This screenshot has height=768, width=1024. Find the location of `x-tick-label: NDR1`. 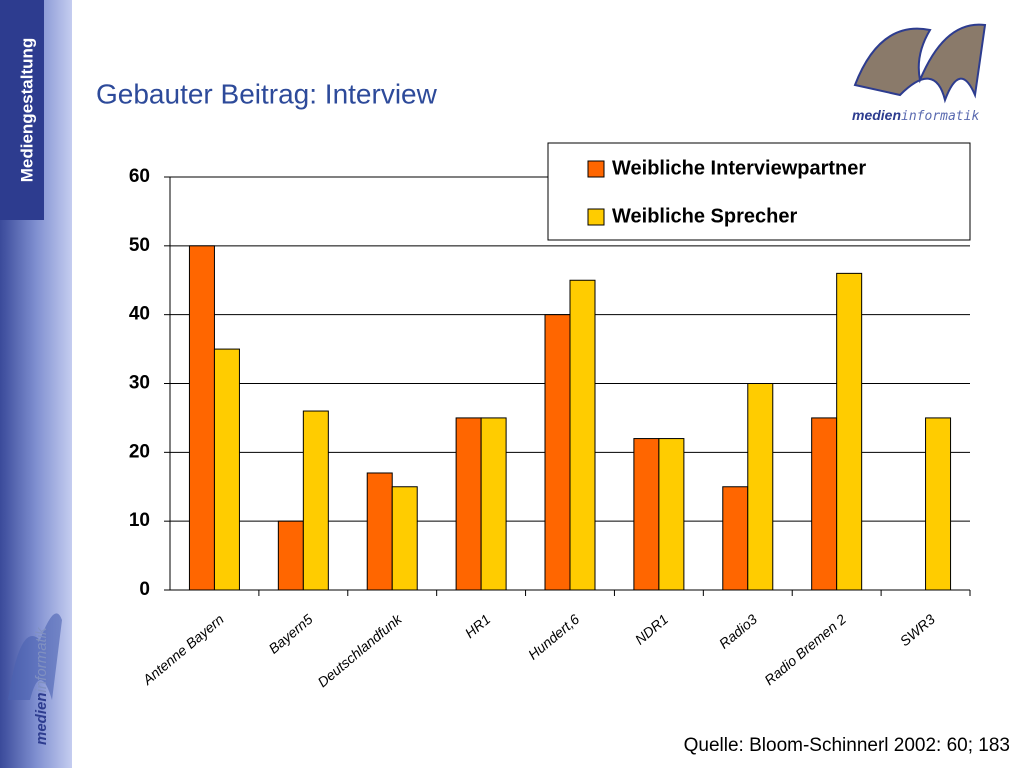

x-tick-label: NDR1 is located at coordinates (651, 629).